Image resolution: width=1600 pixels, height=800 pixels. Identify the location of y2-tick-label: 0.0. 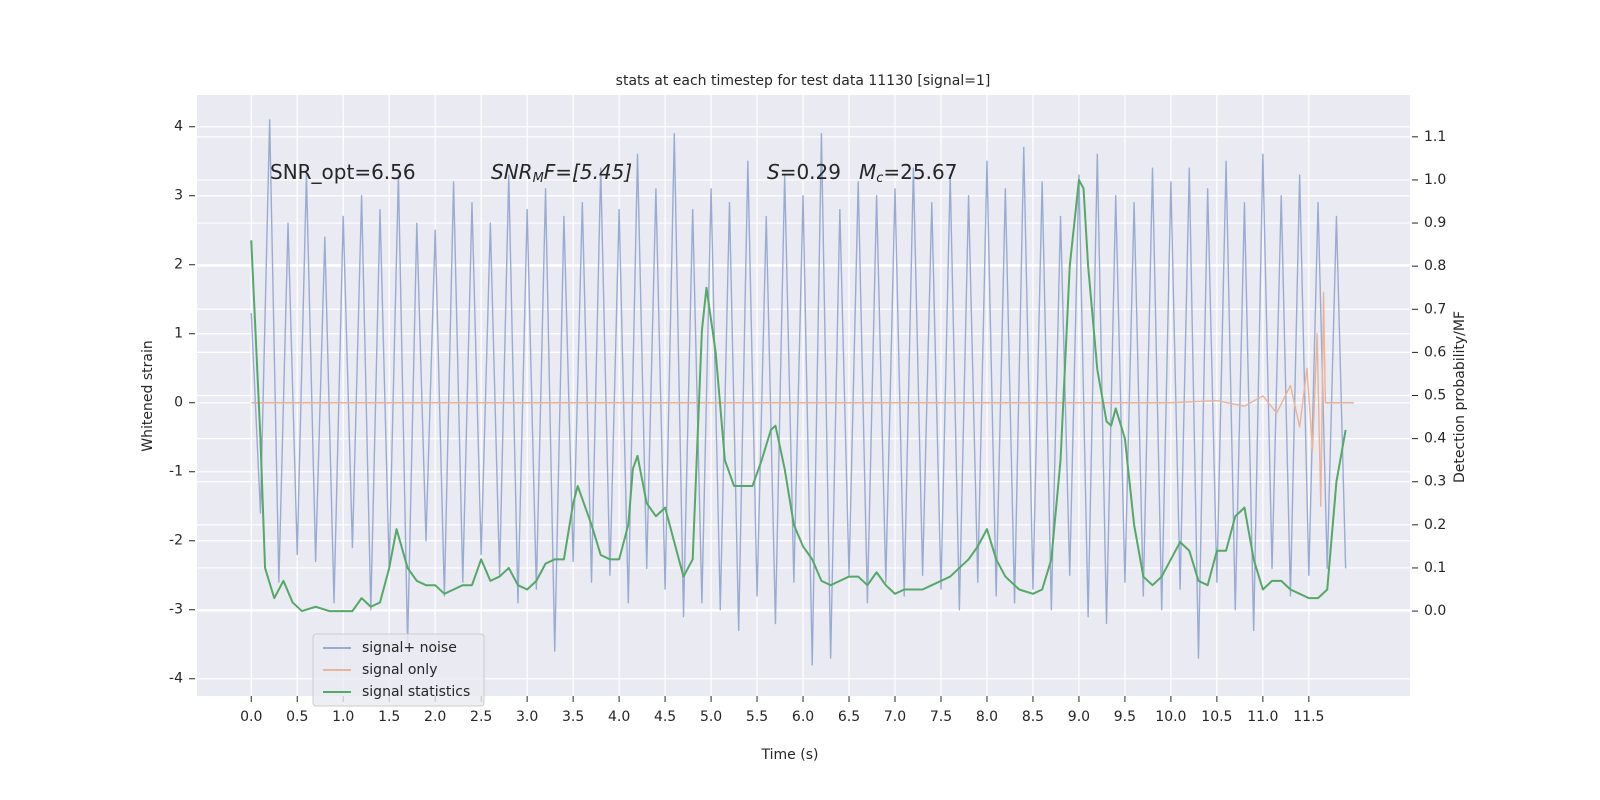
(1435, 611).